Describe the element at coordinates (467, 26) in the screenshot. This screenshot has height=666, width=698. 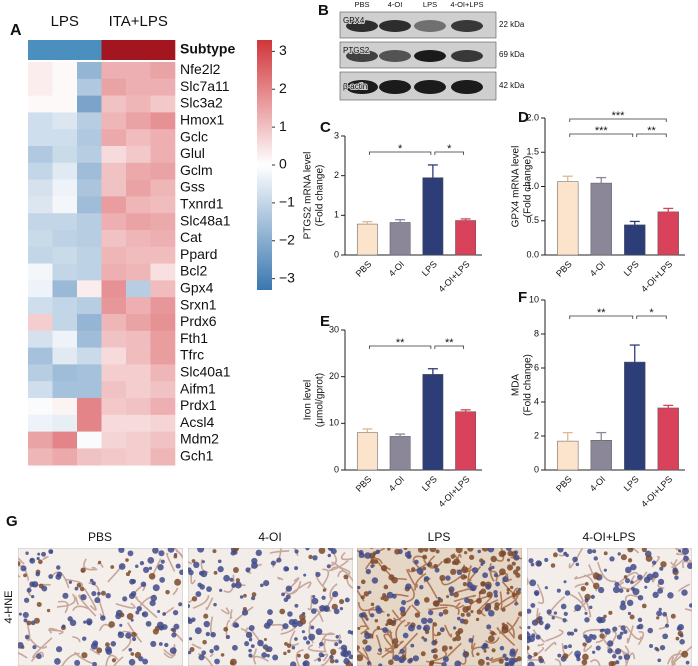
I see `blot-band` at that location.